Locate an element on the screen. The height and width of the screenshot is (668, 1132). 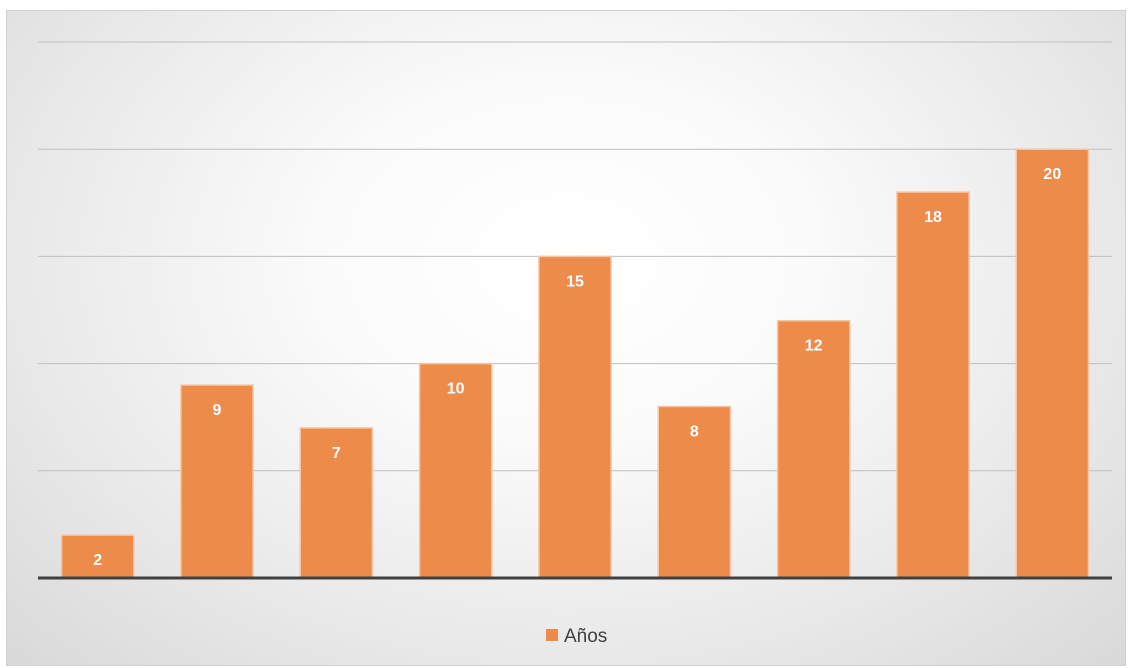
bar-value-label: 7 is located at coordinates (336, 453).